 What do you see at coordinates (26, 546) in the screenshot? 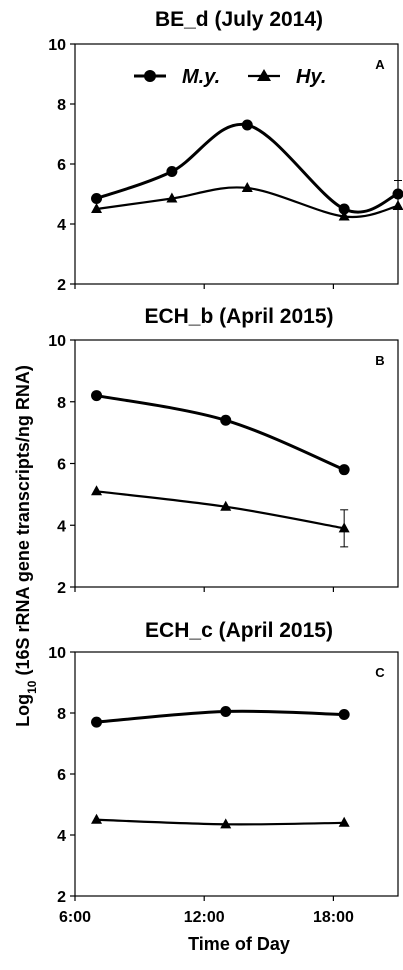
I see `y-axis-label: Log10 (16S rRNA gene transcripts/ng RNA)` at bounding box center [26, 546].